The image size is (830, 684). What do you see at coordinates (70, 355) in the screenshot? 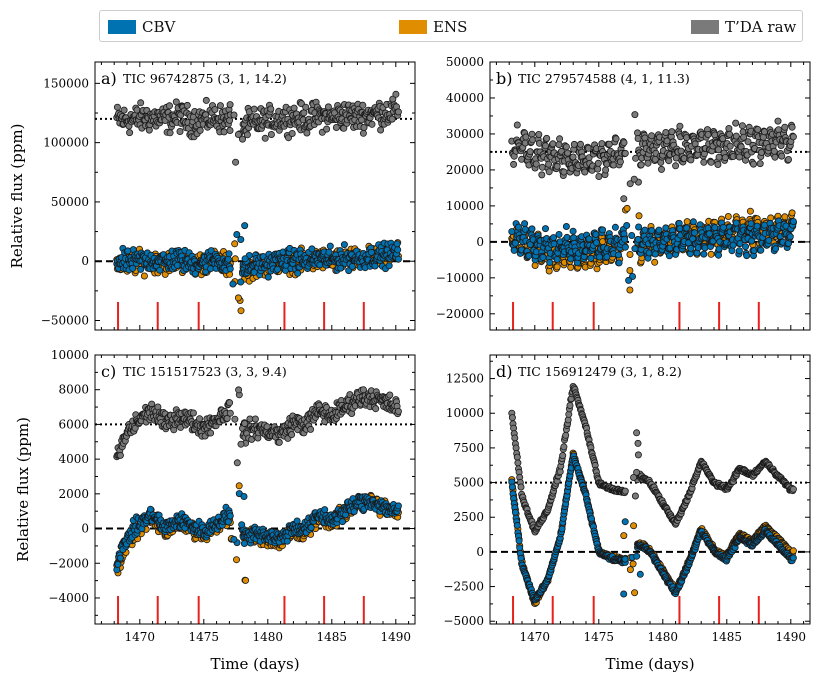
I see `y-tick-label: 10000` at bounding box center [70, 355].